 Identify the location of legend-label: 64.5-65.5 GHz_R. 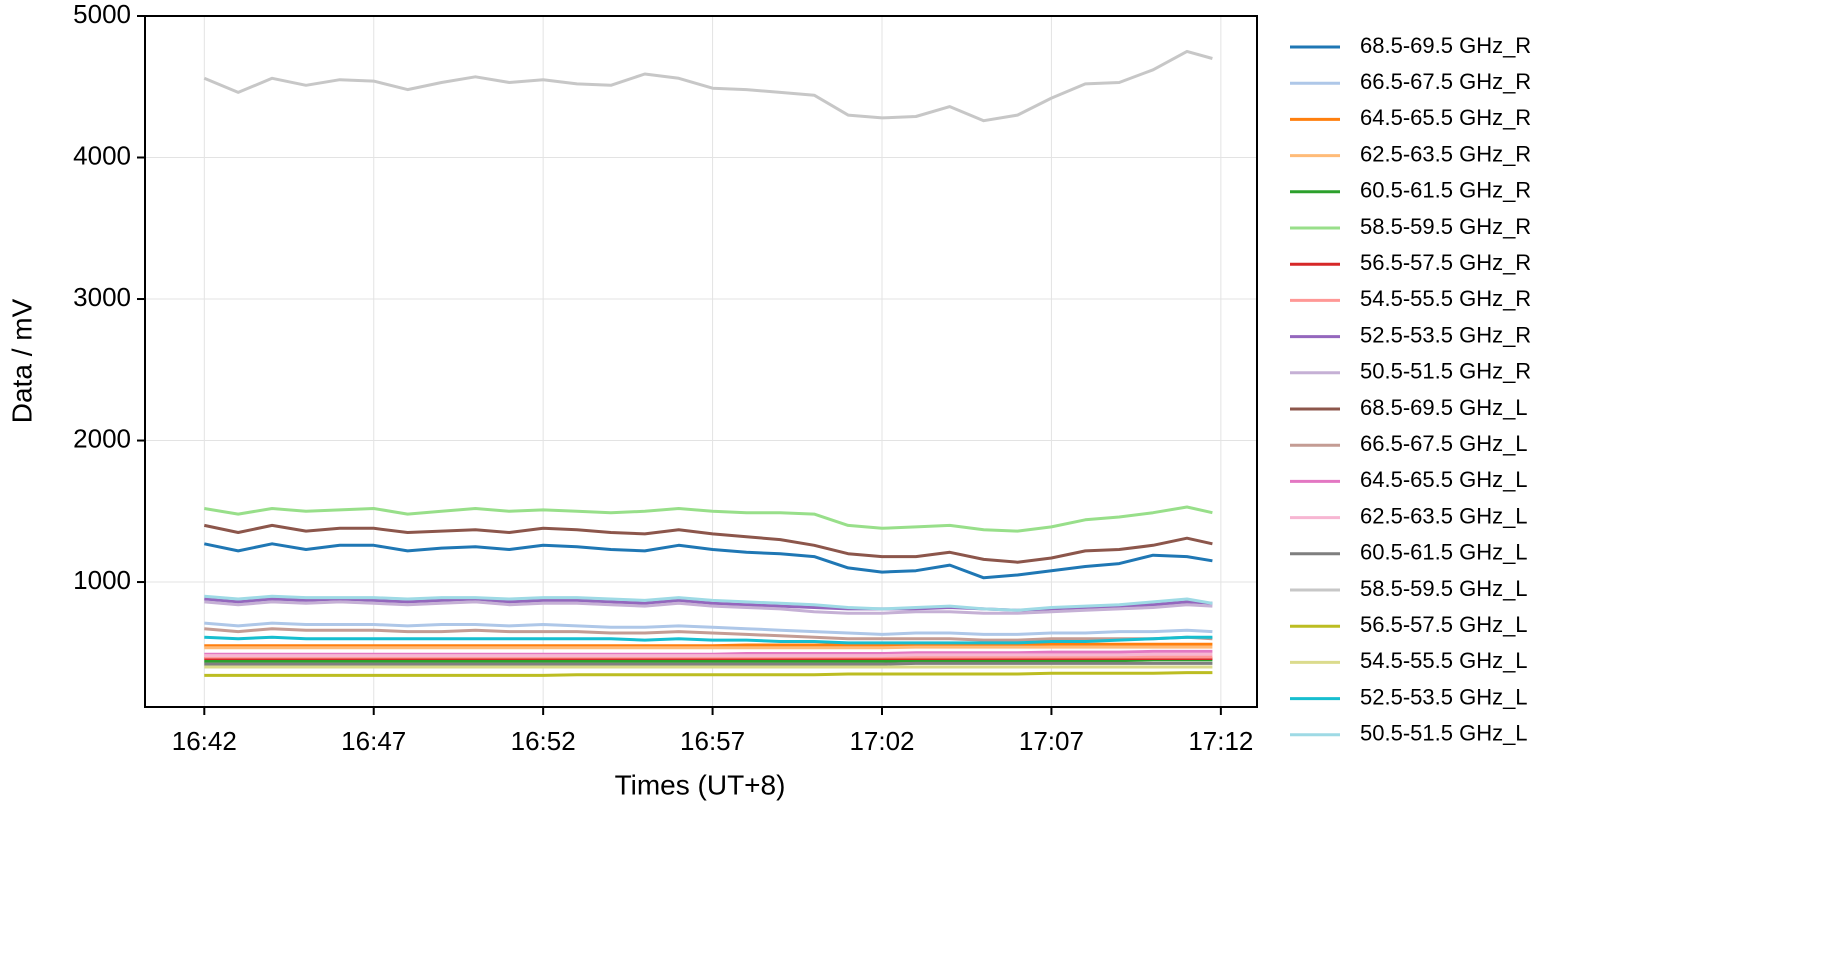
(1445, 117).